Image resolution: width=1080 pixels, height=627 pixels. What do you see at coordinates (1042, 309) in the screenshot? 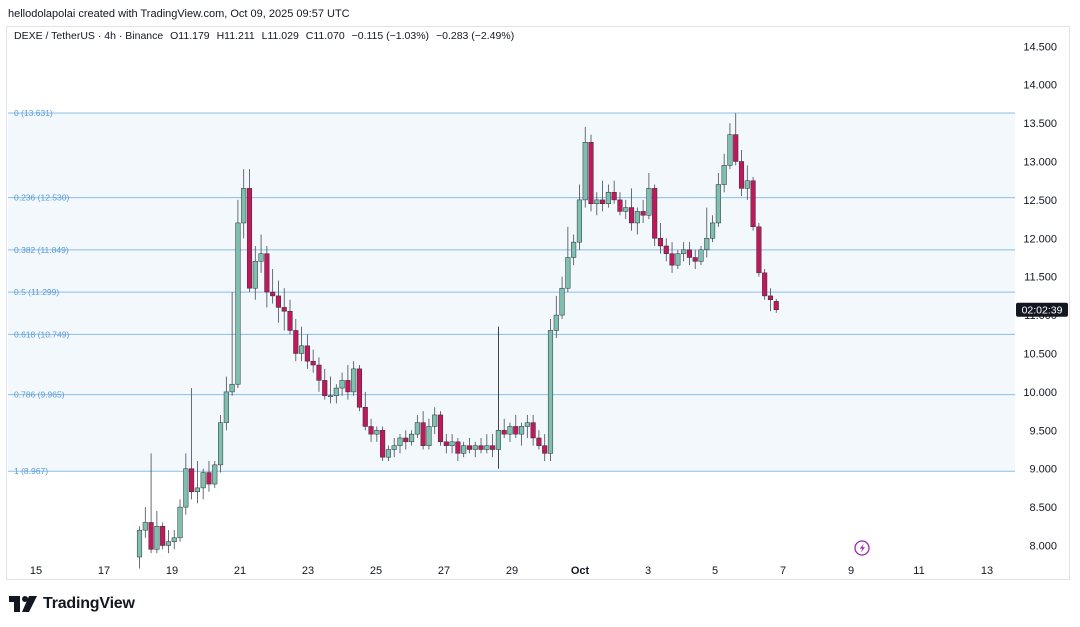
I see `current-price-tag` at bounding box center [1042, 309].